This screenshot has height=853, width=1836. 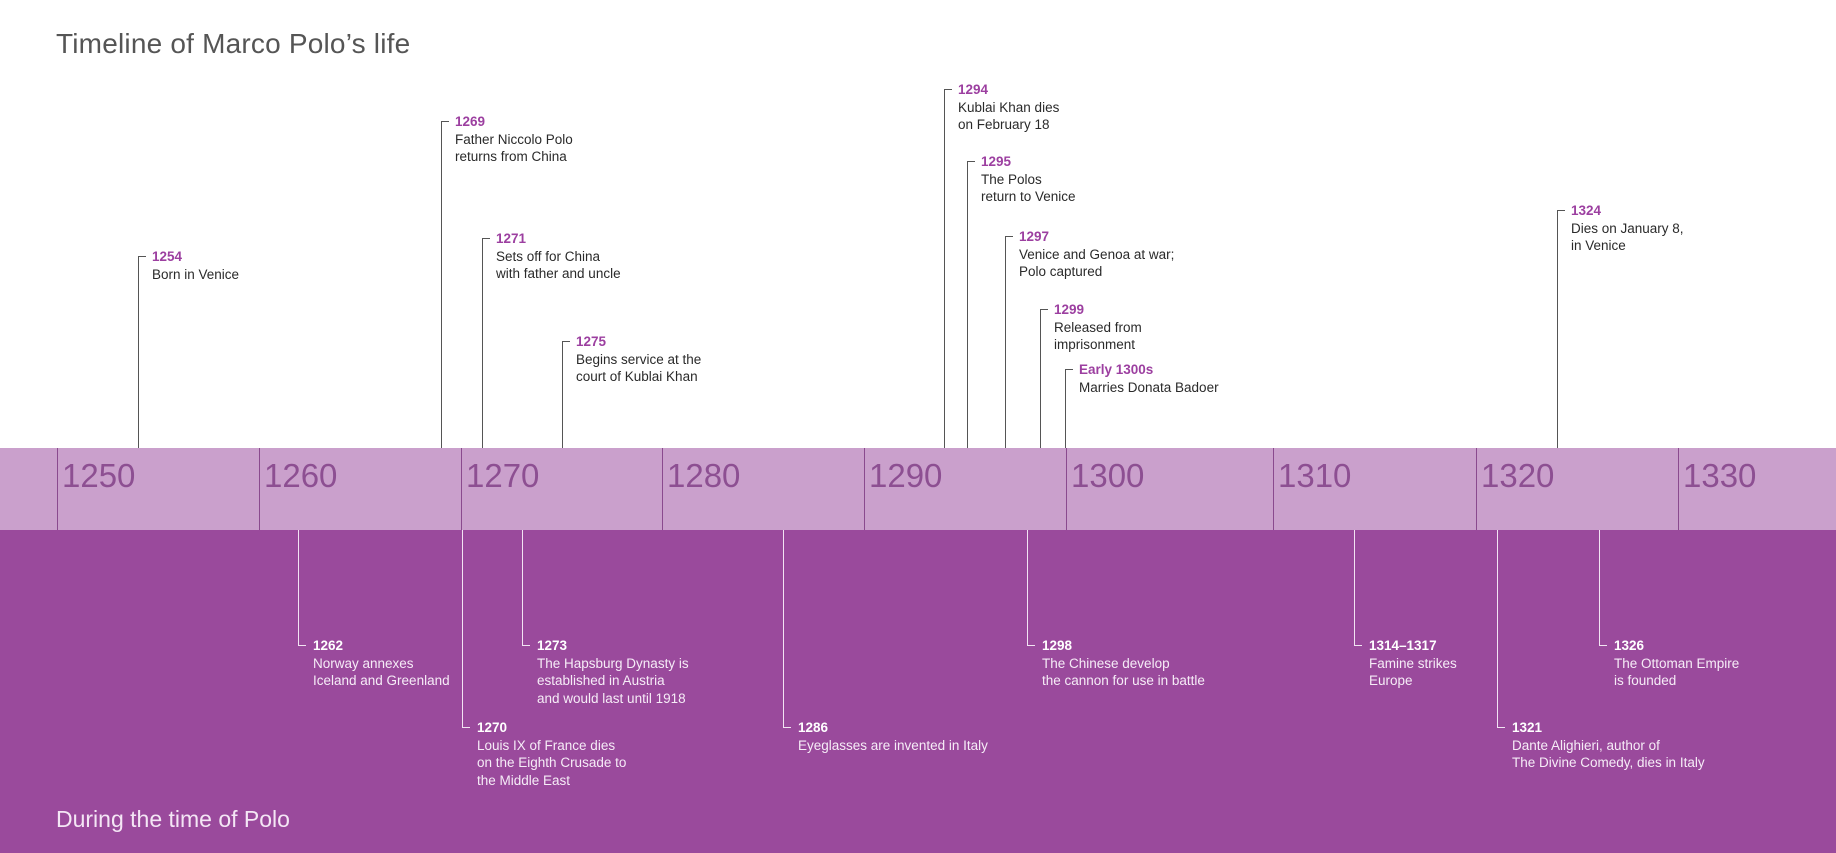 I want to click on event-text-line: The Divine Comedy, dies in Italy, so click(x=1608, y=762).